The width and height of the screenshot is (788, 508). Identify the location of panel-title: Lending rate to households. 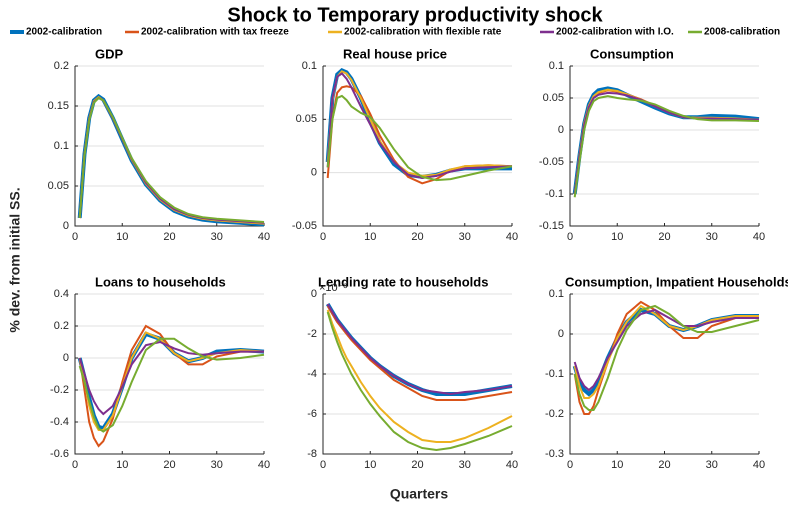
(403, 281).